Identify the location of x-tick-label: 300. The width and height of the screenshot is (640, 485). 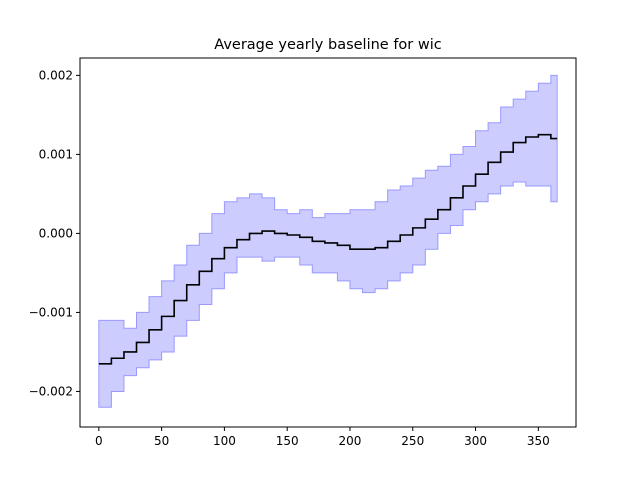
(475, 441).